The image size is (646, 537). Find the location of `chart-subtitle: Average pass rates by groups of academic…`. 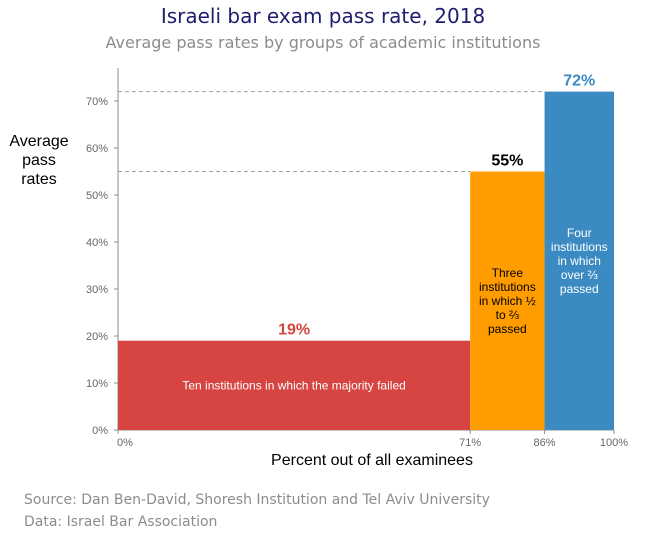

chart-subtitle: Average pass rates by groups of academic… is located at coordinates (323, 42).